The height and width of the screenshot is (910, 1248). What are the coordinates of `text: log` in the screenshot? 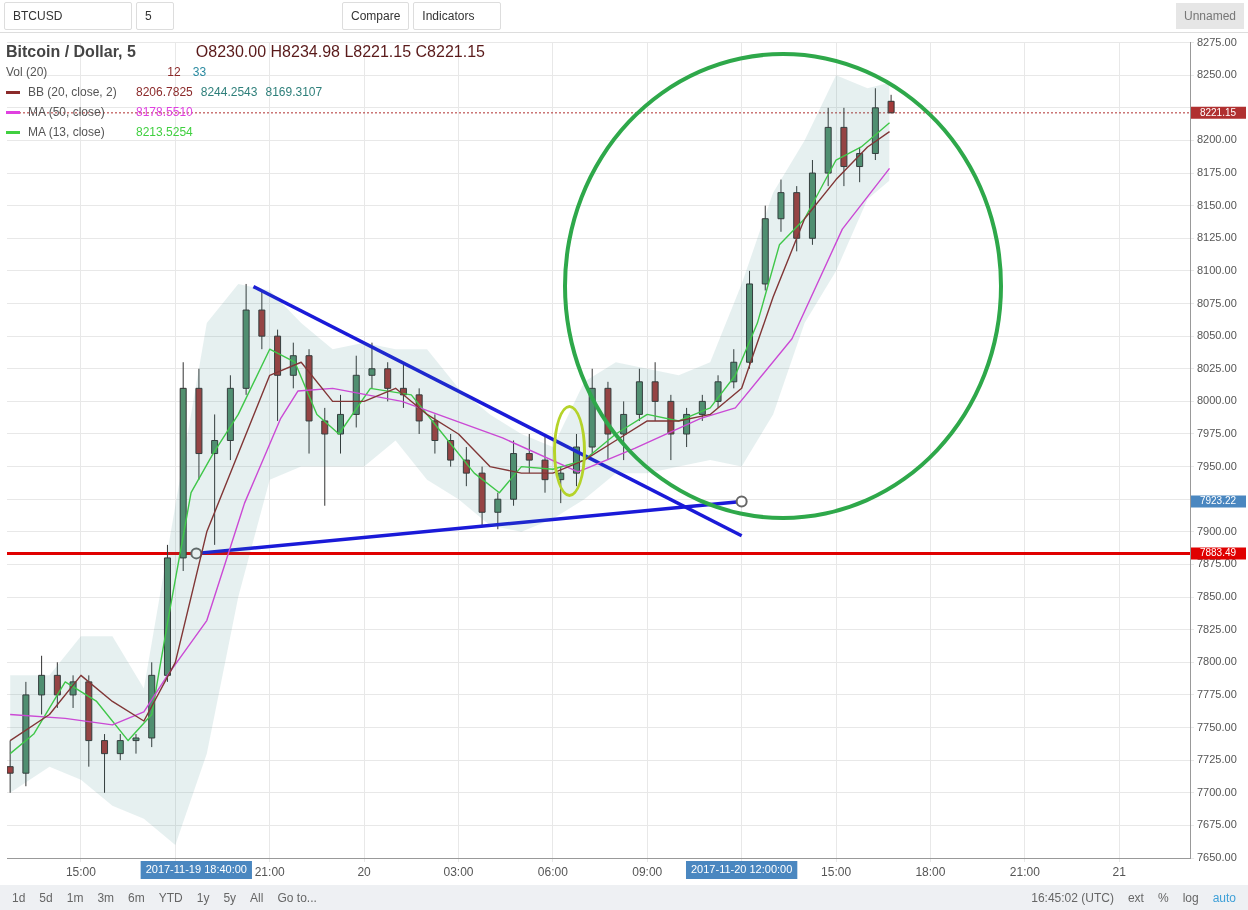 It's located at (1190, 897).